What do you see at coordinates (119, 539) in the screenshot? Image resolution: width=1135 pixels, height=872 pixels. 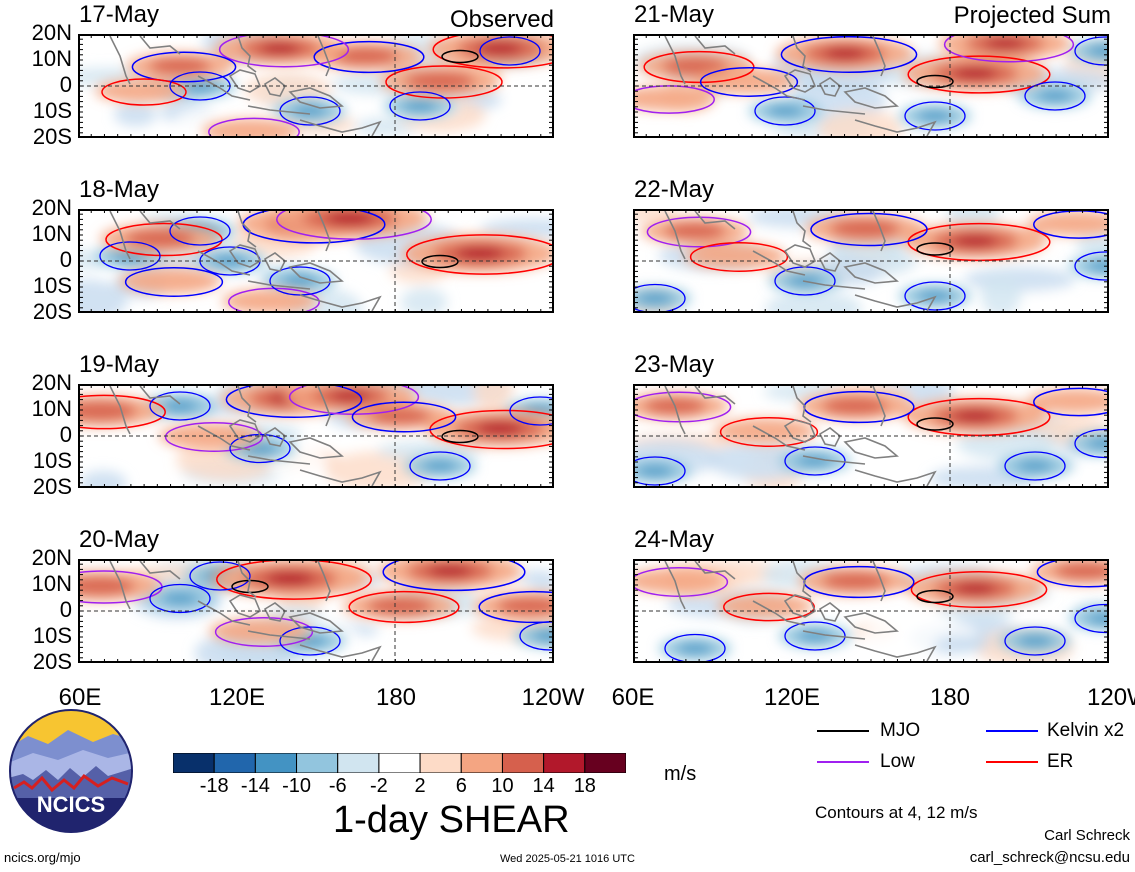 I see `panel-date-20-may: 20-May` at bounding box center [119, 539].